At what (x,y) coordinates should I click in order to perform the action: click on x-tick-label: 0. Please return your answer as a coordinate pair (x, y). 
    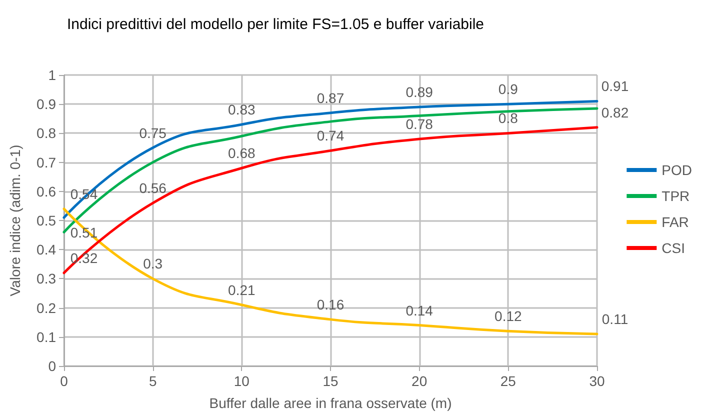
    Looking at the image, I should click on (64, 381).